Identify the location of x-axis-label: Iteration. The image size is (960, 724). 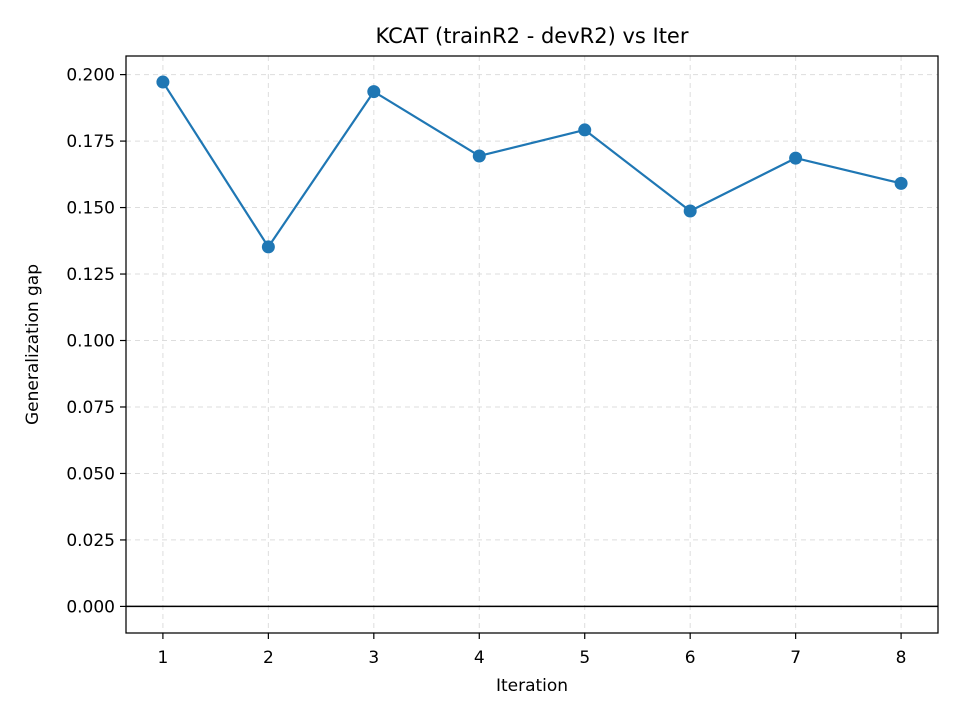
(532, 686).